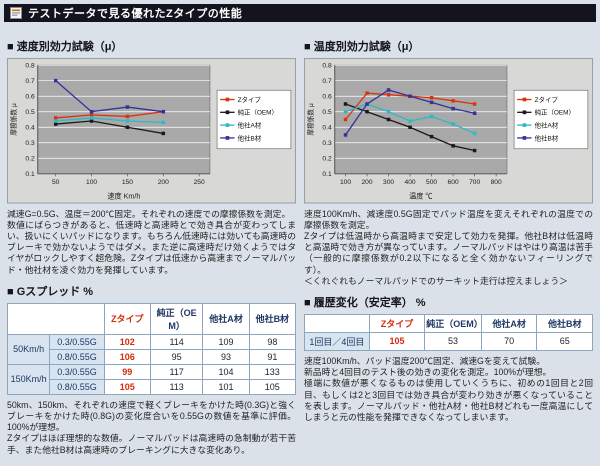  I want to click on row-label-first-fourth: 1回目／4回目, so click(337, 341).